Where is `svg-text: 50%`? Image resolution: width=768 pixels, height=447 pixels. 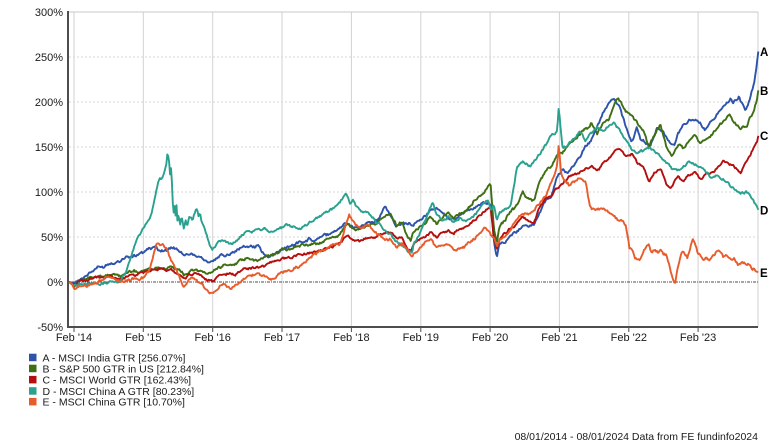
svg-text: 50% is located at coordinates (52, 238).